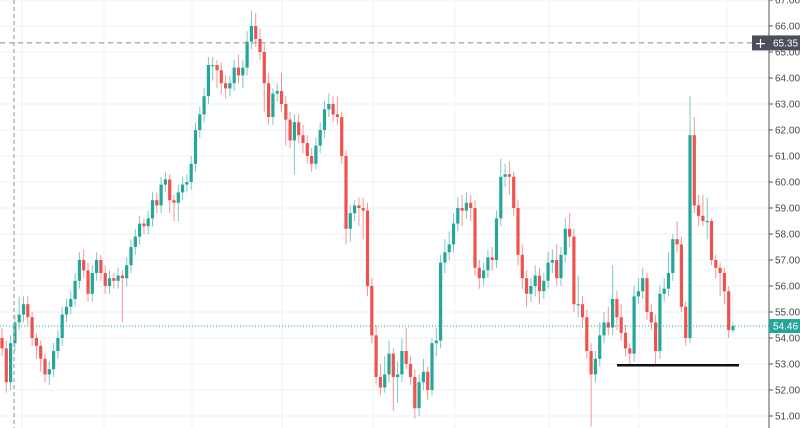 This screenshot has height=428, width=800. Describe the element at coordinates (787, 79) in the screenshot. I see `y-tick-label: 64.00` at that location.